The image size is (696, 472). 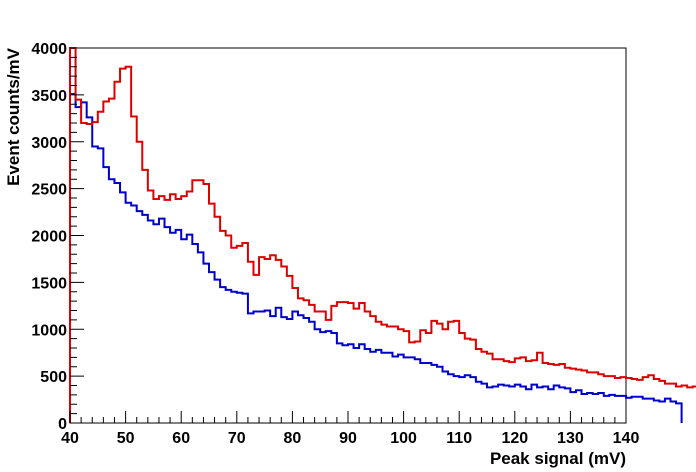 I want to click on x-tick-label: 90, so click(x=348, y=438).